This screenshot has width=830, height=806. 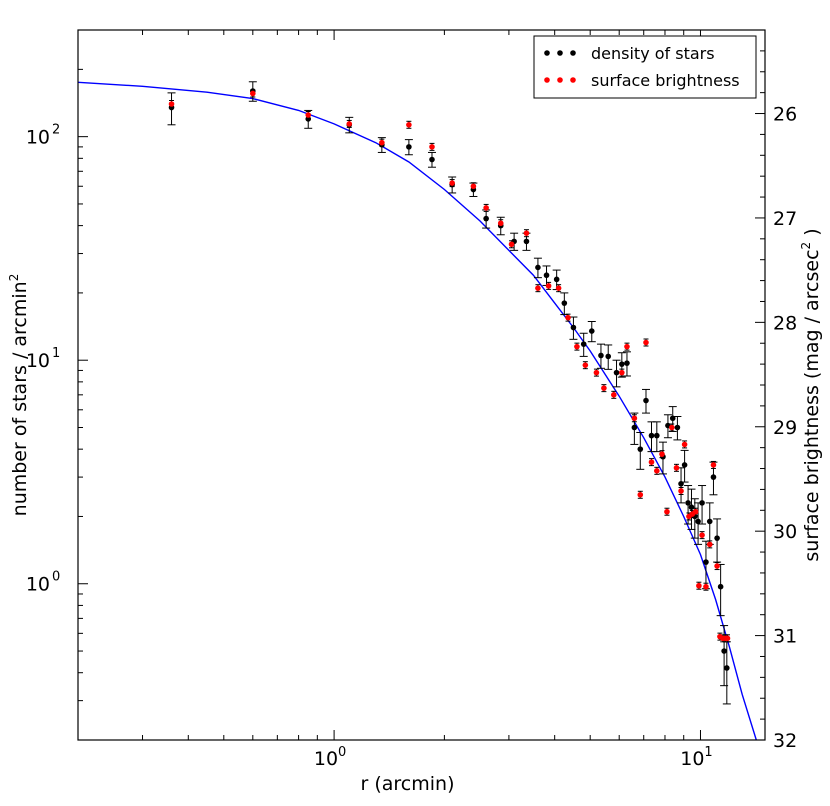 What do you see at coordinates (326, 759) in the screenshot?
I see `x-tick-label-base: 10` at bounding box center [326, 759].